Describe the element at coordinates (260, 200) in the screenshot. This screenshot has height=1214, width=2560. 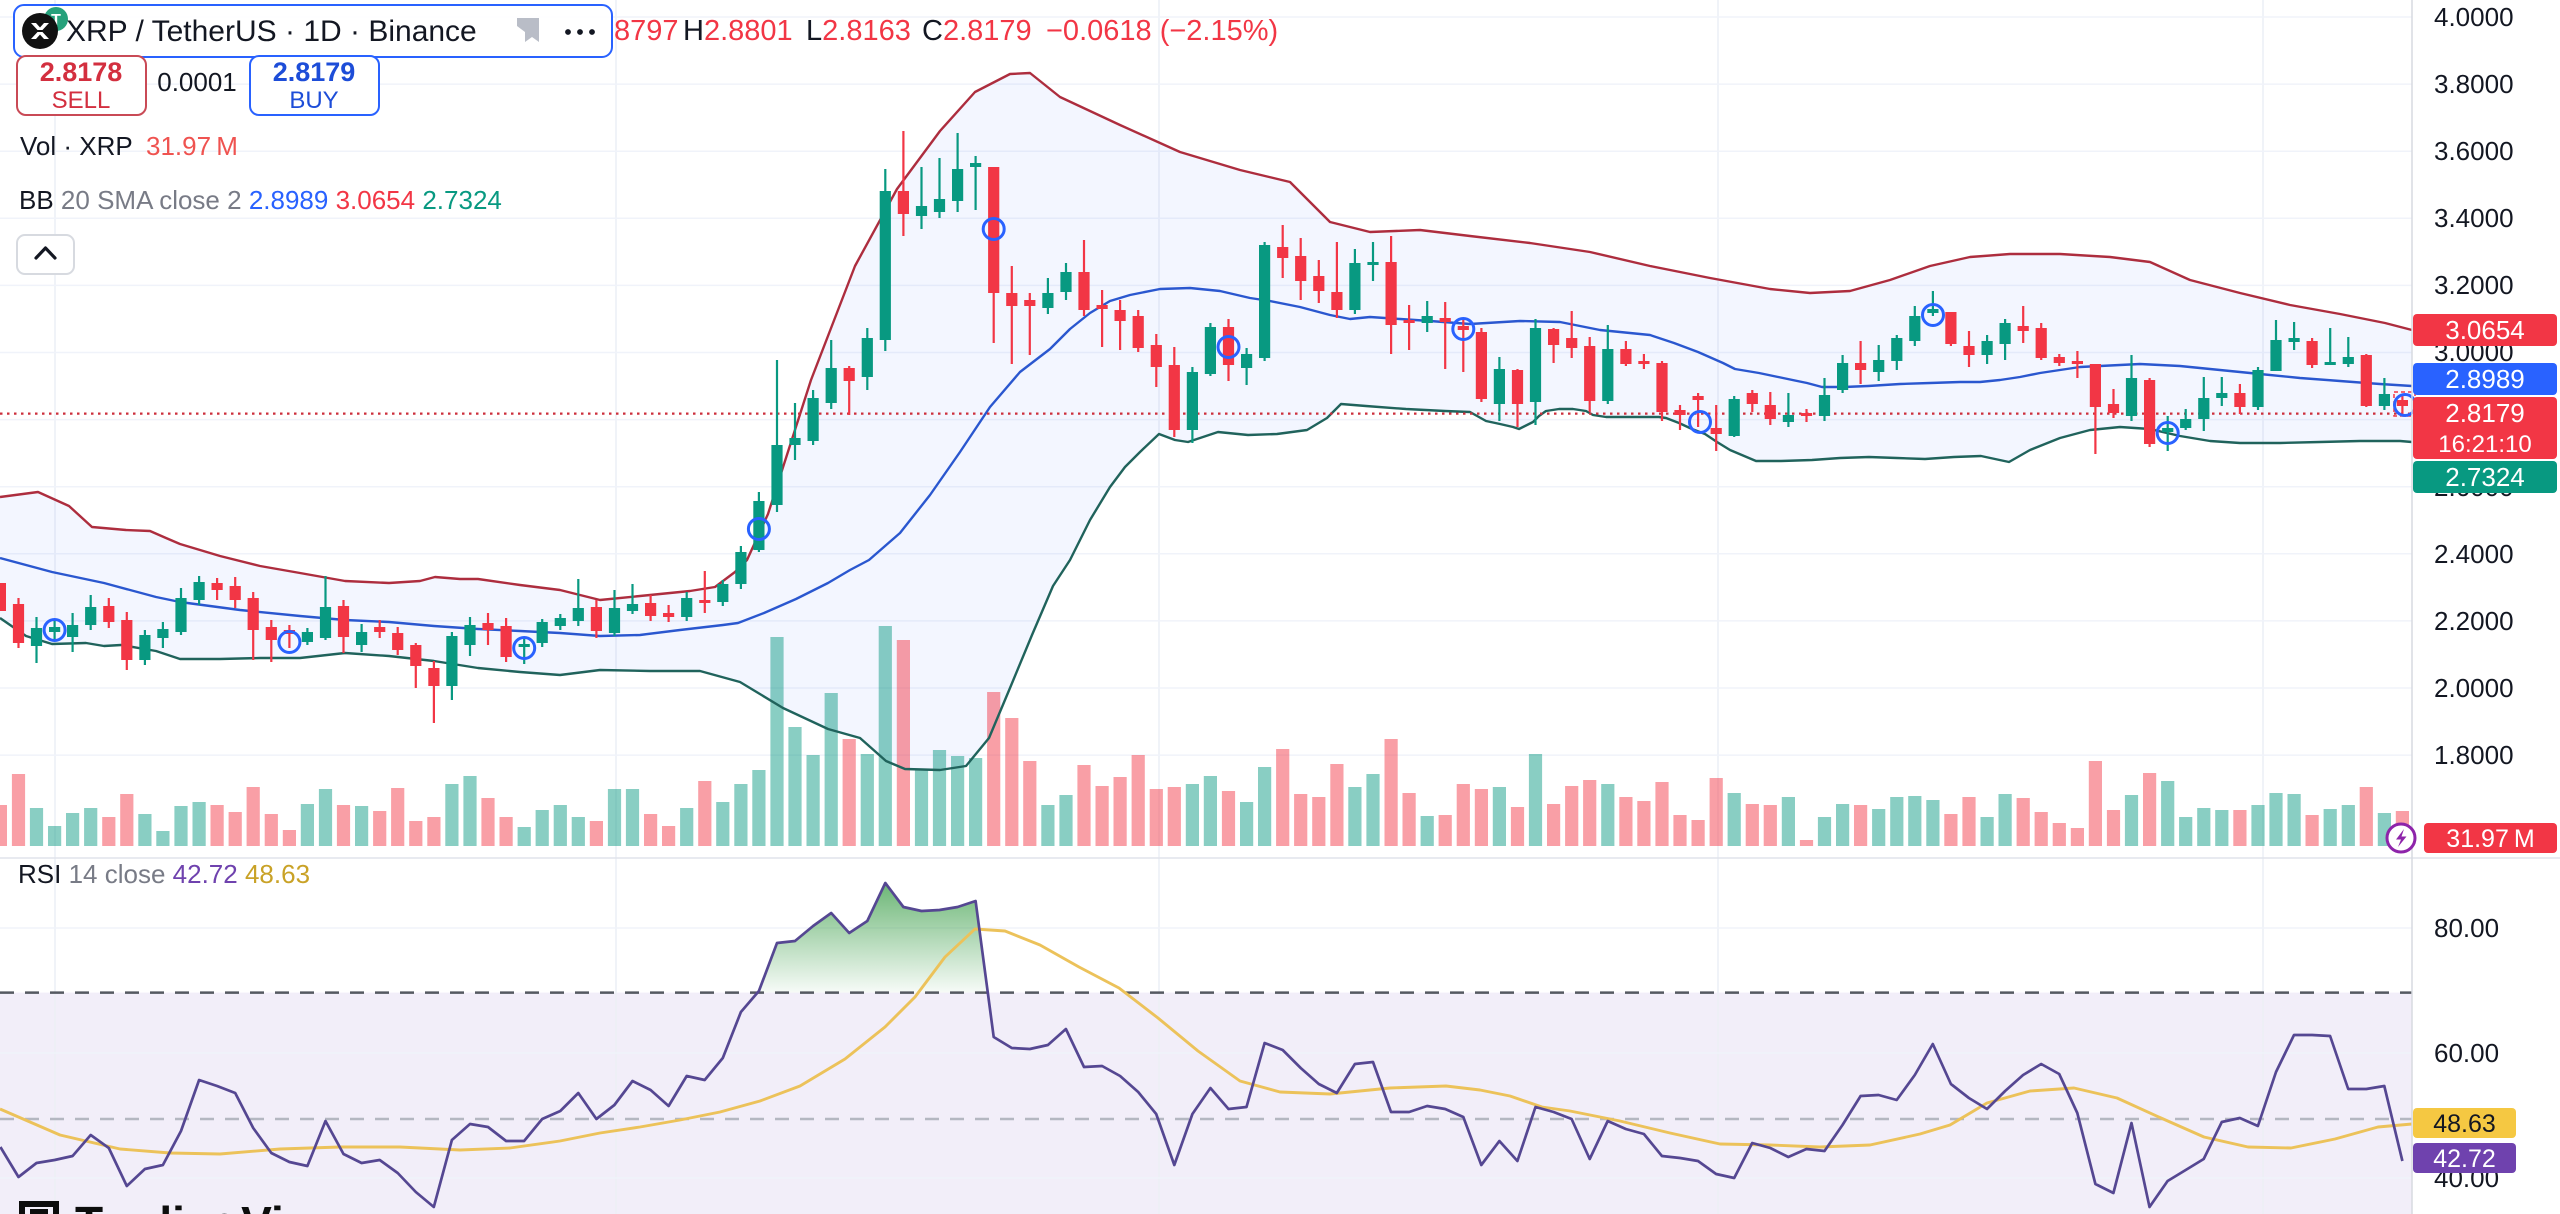
I see `svg-text:BB 20 SMA close 2 2.8989 3.06: BB 20 SMA close 2 2.8989 3.0654 2.7324` at that location.